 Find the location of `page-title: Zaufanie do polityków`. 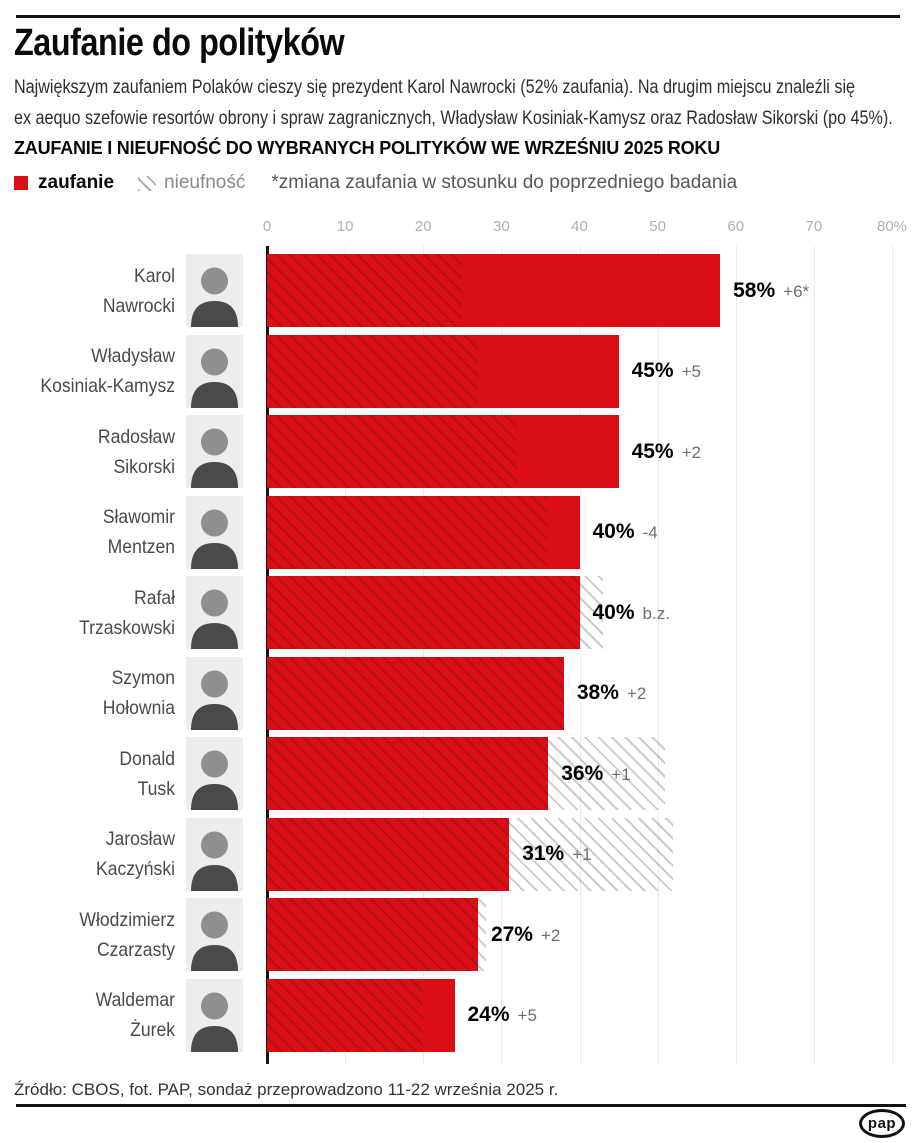

page-title: Zaufanie do polityków is located at coordinates (179, 43).